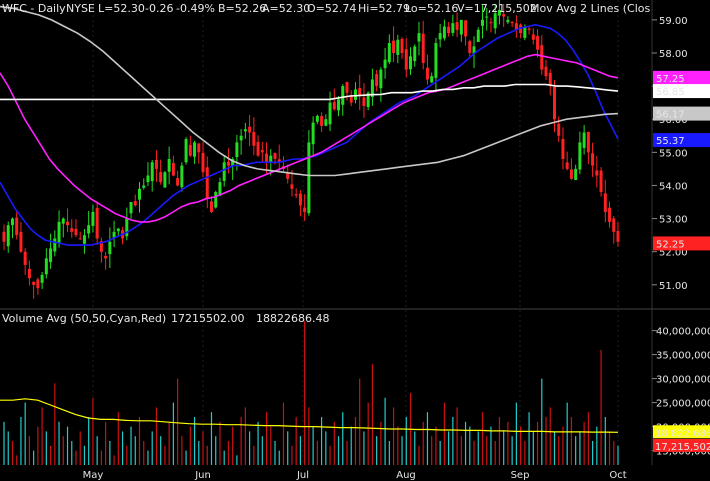 Image resolution: width=710 pixels, height=481 pixels. I want to click on x-tick-label-jun: Jun, so click(202, 475).